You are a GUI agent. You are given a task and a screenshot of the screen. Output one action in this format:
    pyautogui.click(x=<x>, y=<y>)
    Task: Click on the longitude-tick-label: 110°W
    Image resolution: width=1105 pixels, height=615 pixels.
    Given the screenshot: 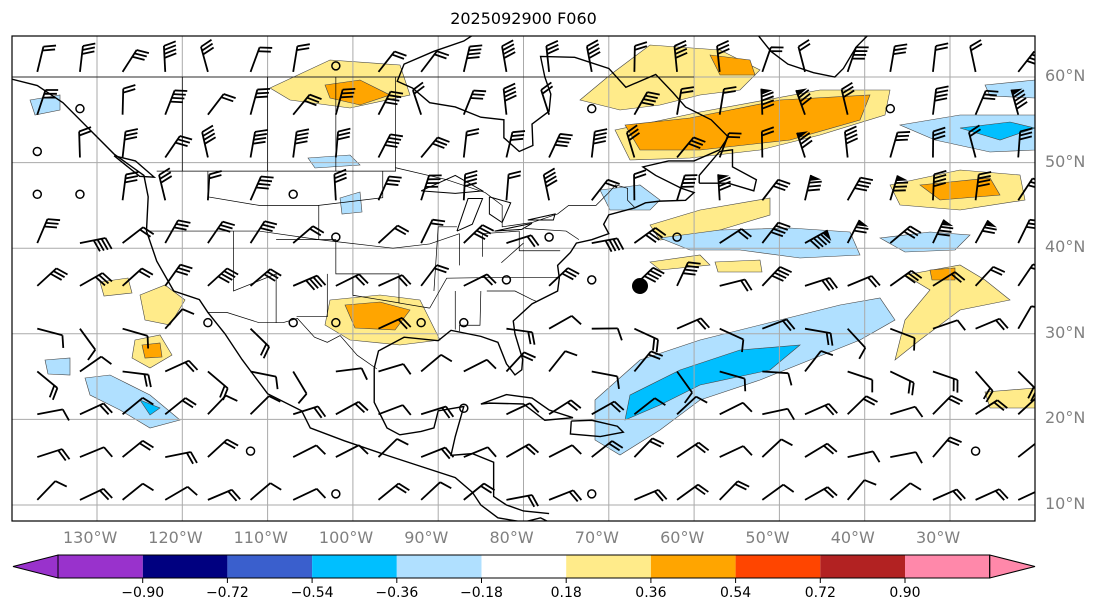 What is the action you would take?
    pyautogui.click(x=260, y=537)
    